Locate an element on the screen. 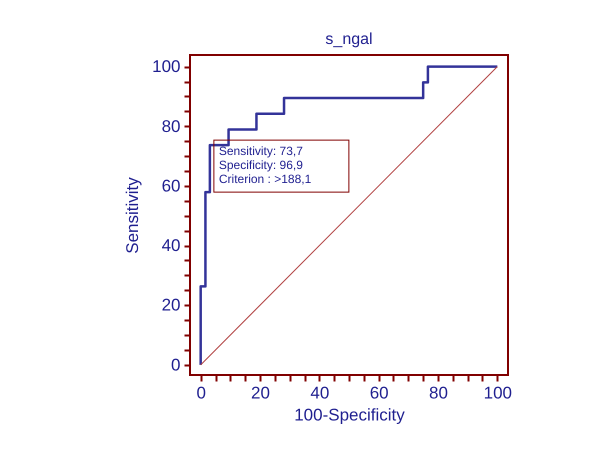 The width and height of the screenshot is (611, 463). y-tick-label: 80 is located at coordinates (171, 126).